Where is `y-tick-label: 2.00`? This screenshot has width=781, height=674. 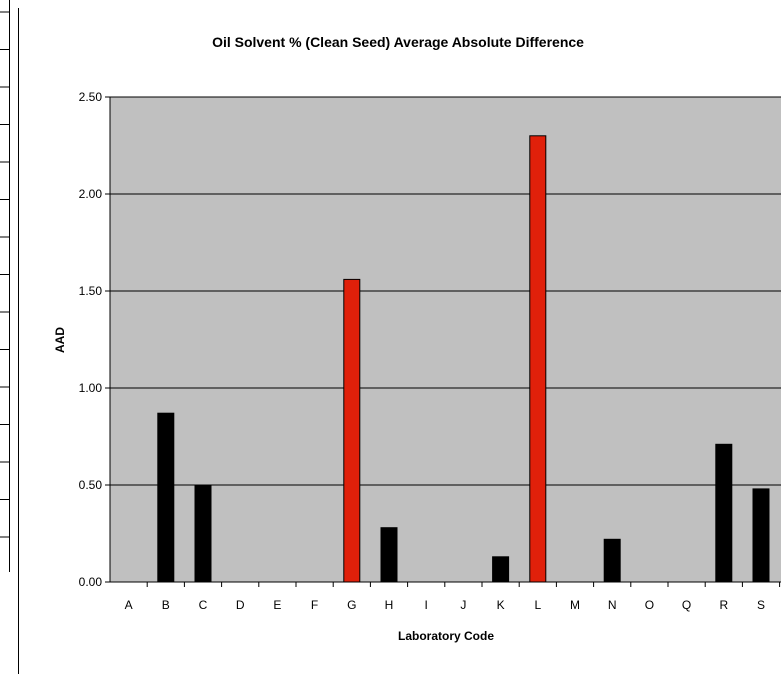 y-tick-label: 2.00 is located at coordinates (91, 194).